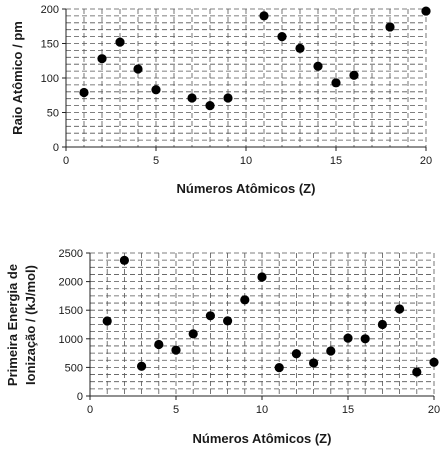 The image size is (446, 455). Describe the element at coordinates (262, 410) in the screenshot. I see `chart2-x-tick-label: 10` at that location.